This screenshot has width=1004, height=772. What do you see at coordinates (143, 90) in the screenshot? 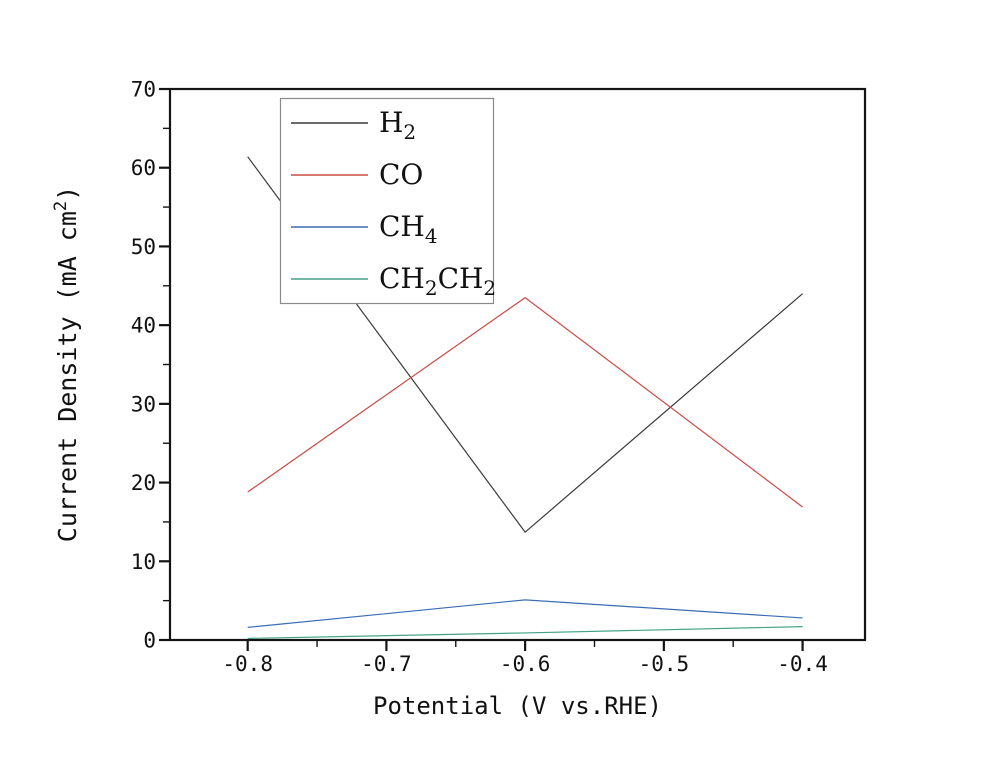
I see `y-tick-label: 70` at bounding box center [143, 90].